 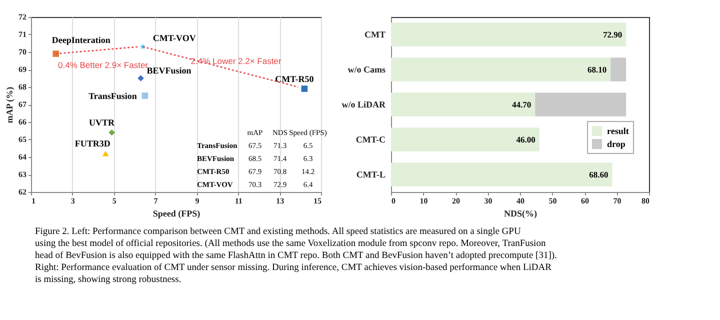 What do you see at coordinates (22, 174) in the screenshot?
I see `y-tick-label: 63` at bounding box center [22, 174].